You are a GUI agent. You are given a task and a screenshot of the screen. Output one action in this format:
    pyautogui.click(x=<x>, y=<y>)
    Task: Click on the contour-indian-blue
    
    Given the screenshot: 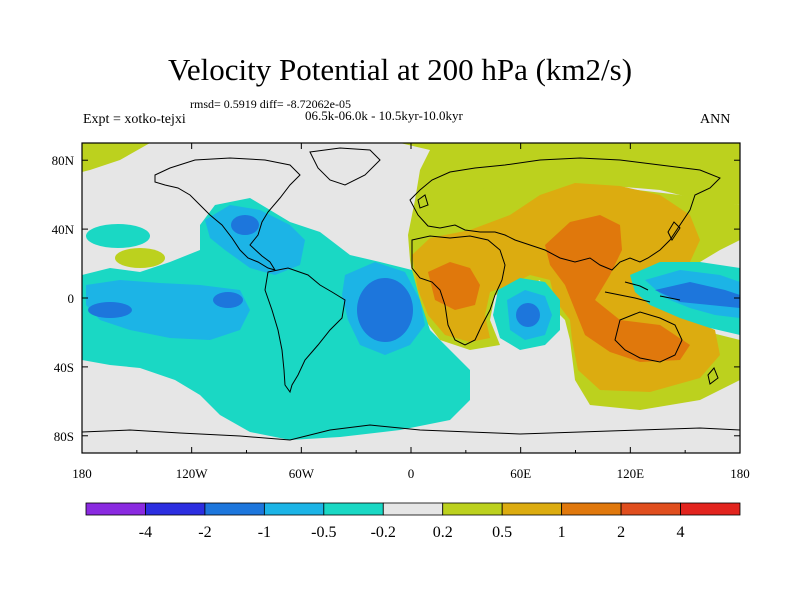 What is the action you would take?
    pyautogui.click(x=528, y=315)
    